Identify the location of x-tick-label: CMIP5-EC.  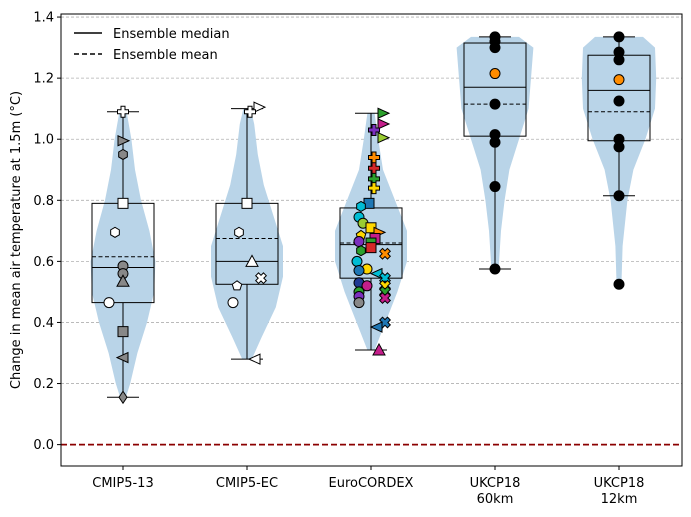
(247, 483).